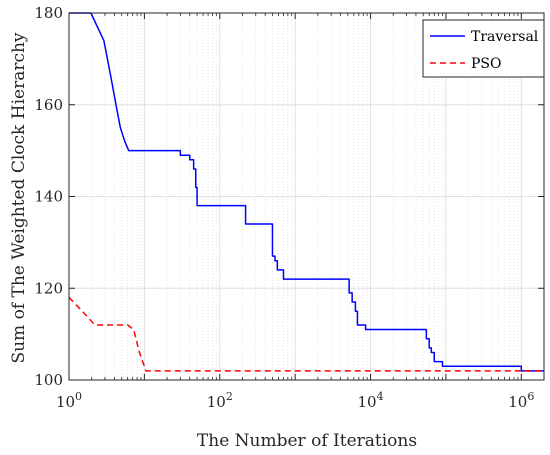  Describe the element at coordinates (295, 400) in the screenshot. I see `x-tick-labels: 10⁰ 10² 10⁴ 10⁶` at that location.